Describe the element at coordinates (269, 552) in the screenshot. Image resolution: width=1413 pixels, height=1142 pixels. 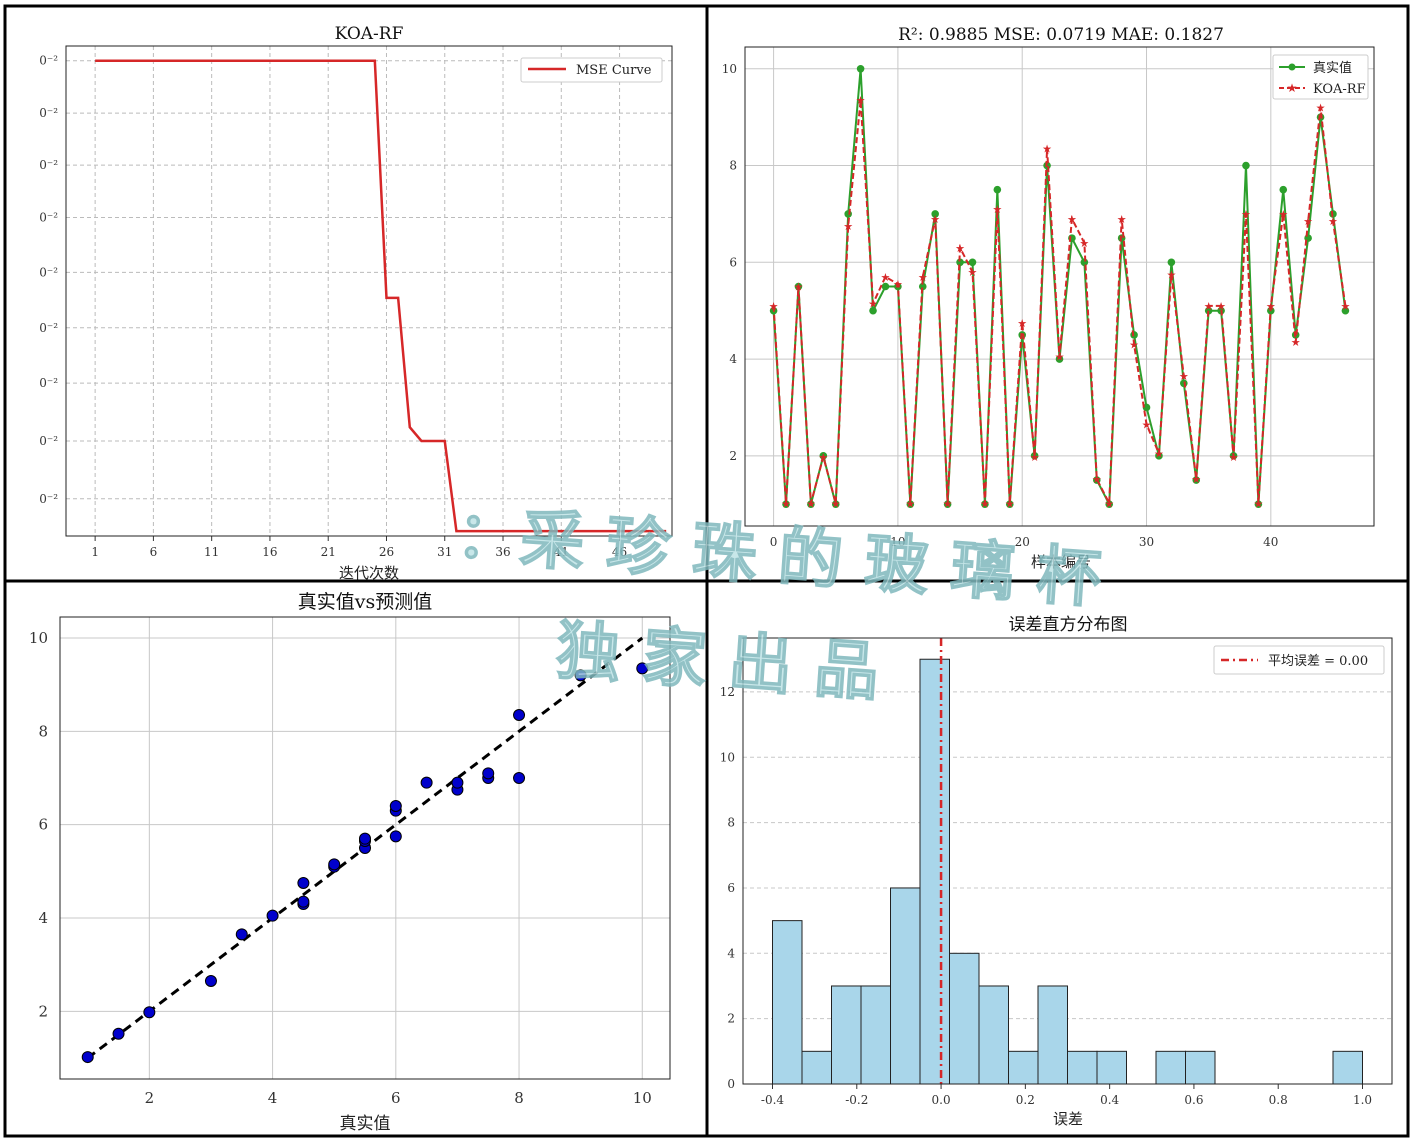
I see `x-tick-label: 16` at that location.